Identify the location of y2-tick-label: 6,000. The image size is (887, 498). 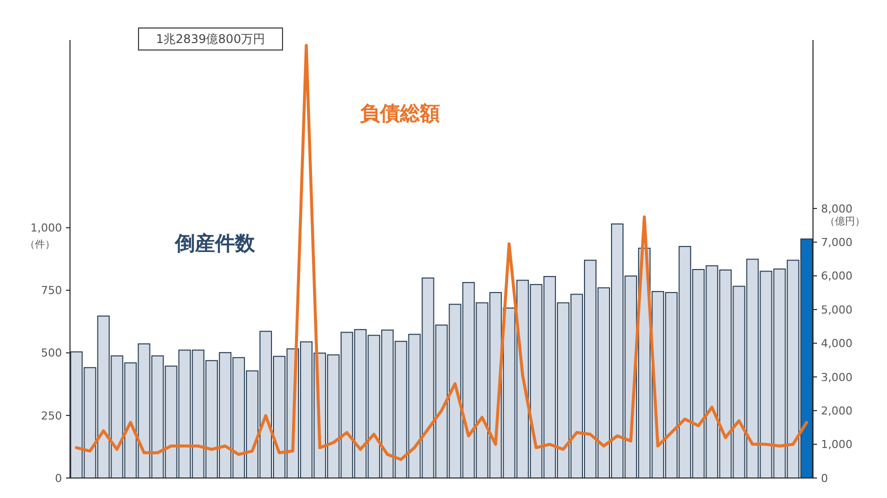
(836, 276).